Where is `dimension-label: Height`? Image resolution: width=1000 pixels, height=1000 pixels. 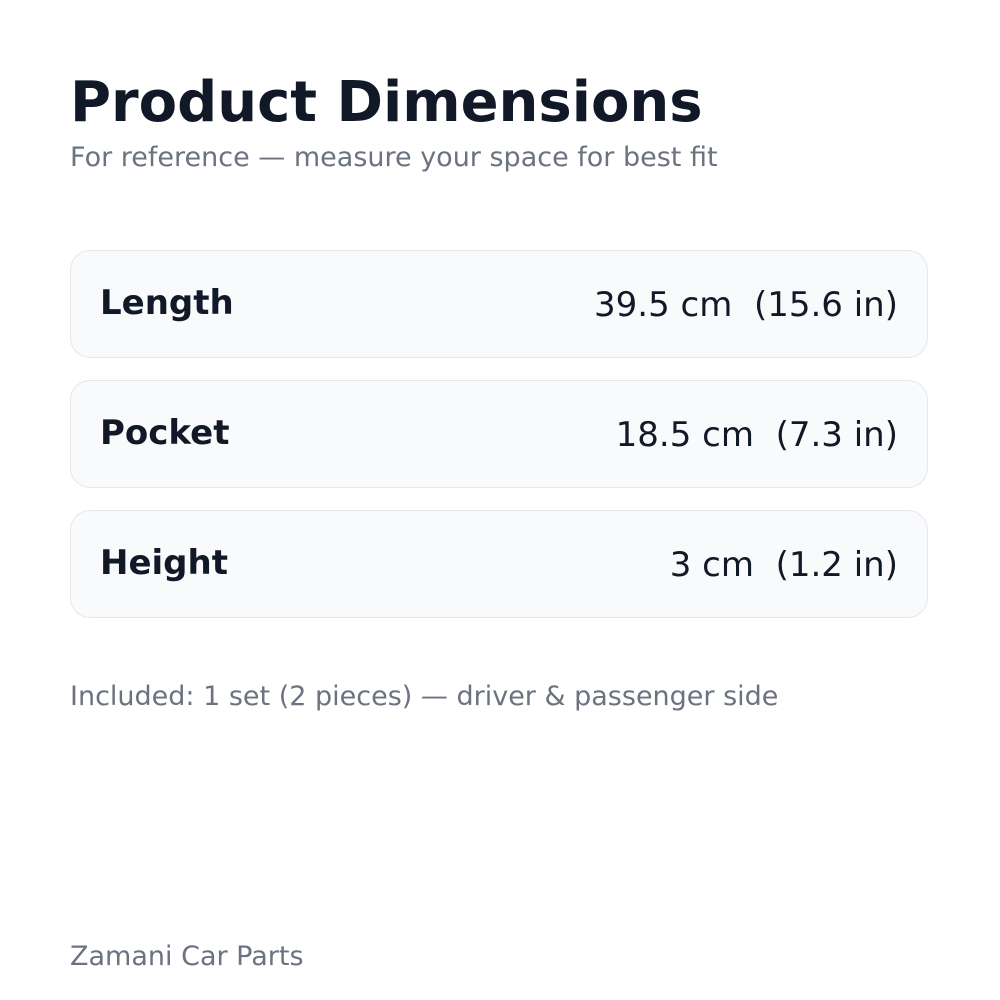 dimension-label: Height is located at coordinates (164, 563).